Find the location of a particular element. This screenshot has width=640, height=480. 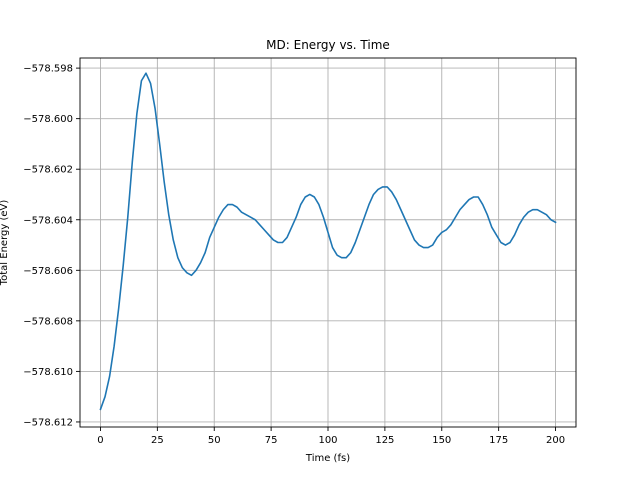

y-tick-label: −578.608 is located at coordinates (48, 321).